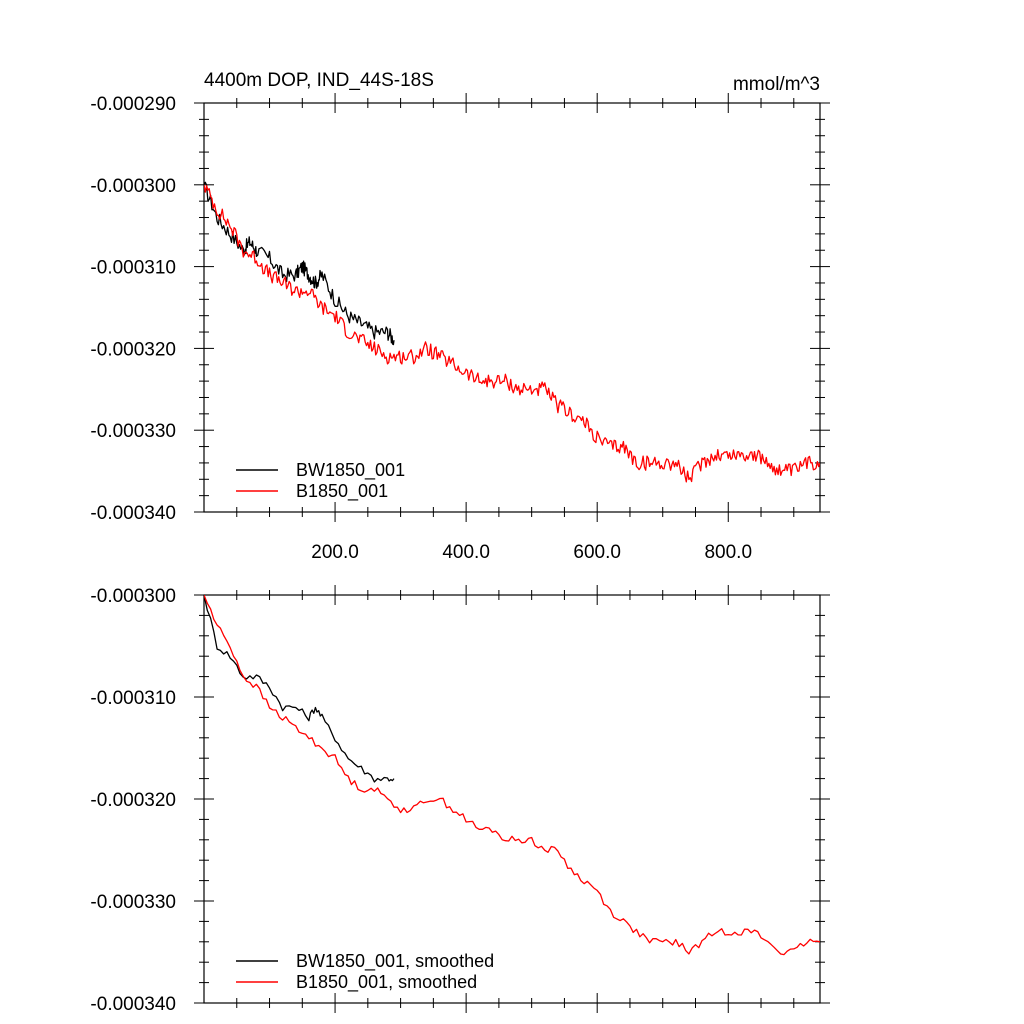  Describe the element at coordinates (597, 552) in the screenshot. I see `x-tick-label: 600.0` at that location.